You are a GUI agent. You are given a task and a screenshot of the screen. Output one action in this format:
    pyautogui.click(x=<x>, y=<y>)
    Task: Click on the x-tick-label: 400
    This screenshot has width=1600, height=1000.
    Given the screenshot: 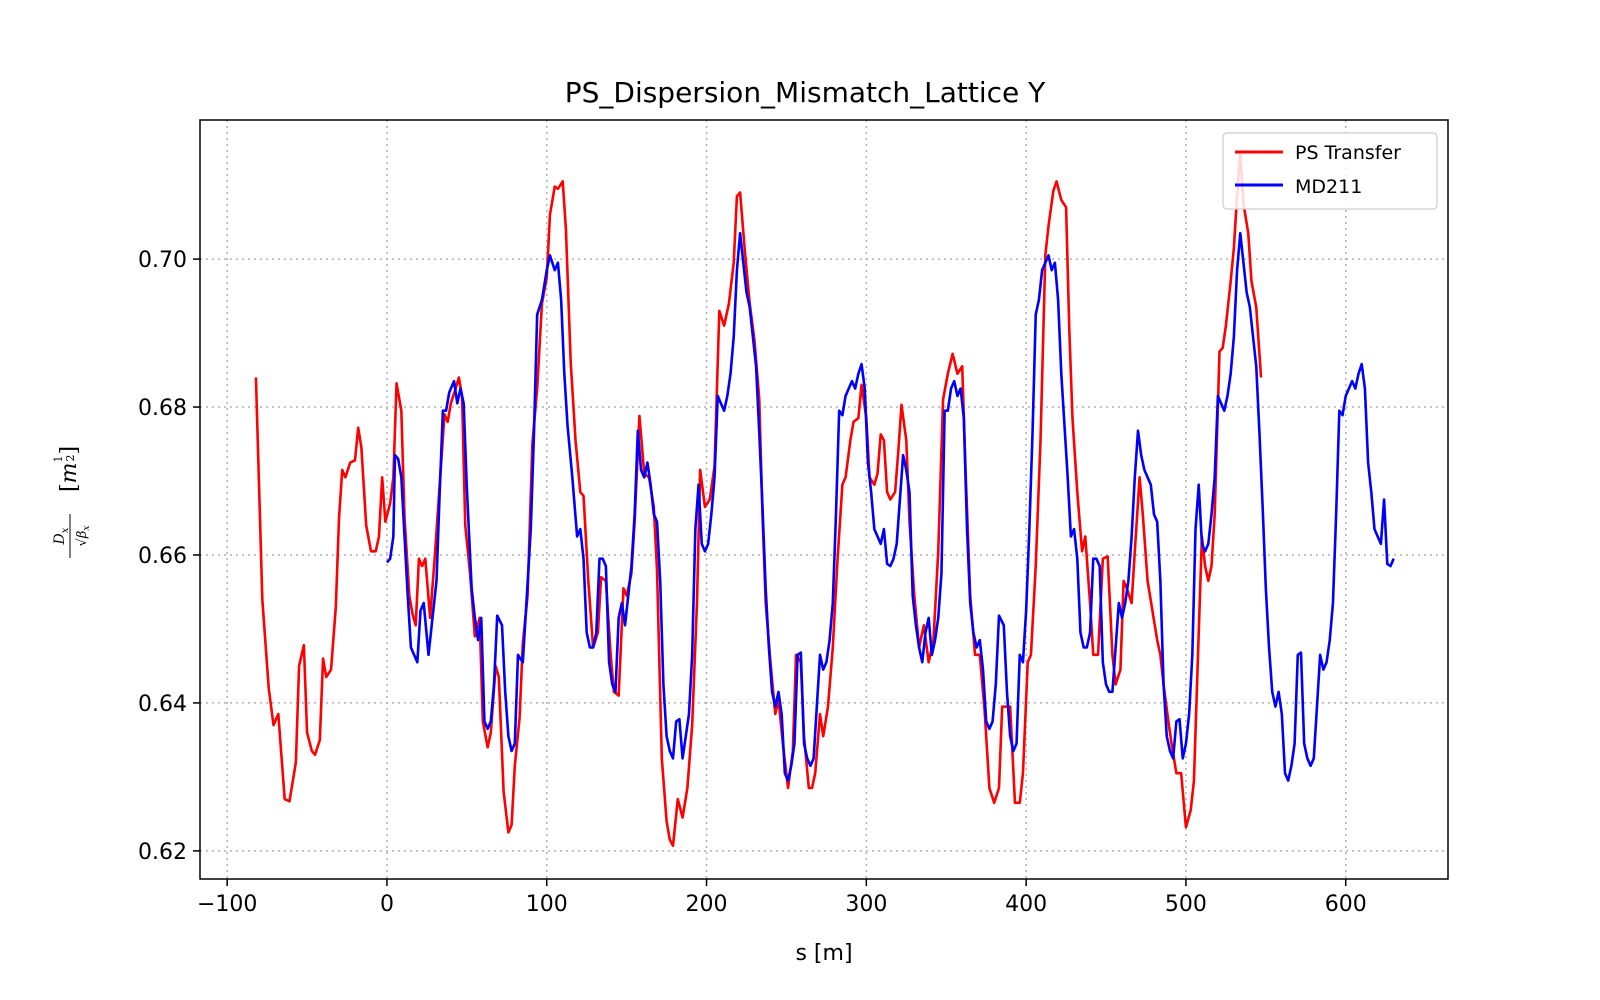 What is the action you would take?
    pyautogui.click(x=1026, y=904)
    